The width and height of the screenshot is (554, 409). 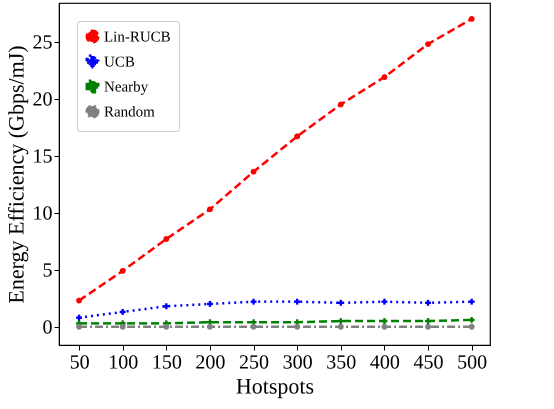 I want to click on x-tick-label: 450, so click(x=429, y=363).